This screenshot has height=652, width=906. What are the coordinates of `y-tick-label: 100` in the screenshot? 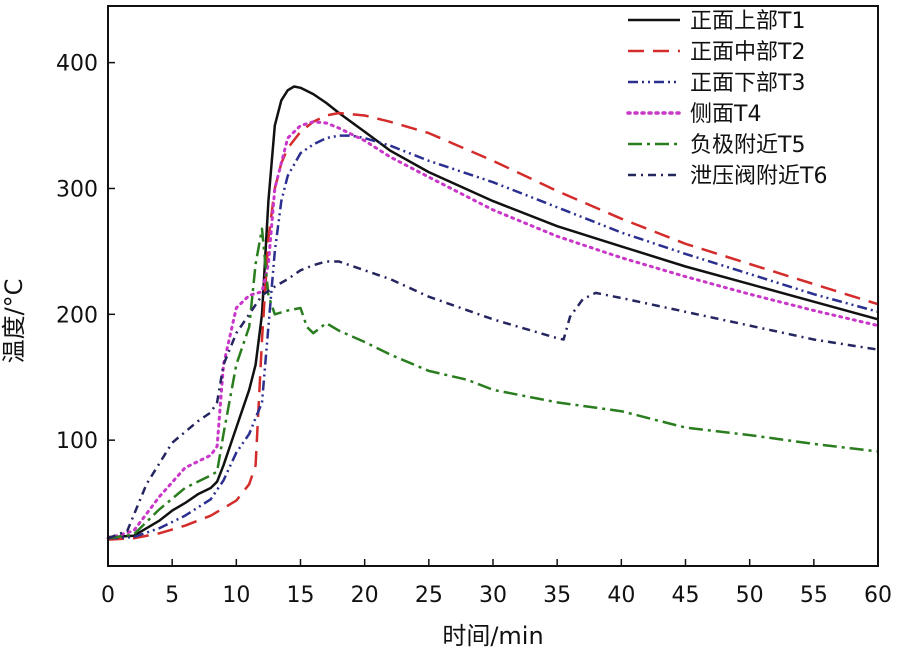 It's located at (77, 441).